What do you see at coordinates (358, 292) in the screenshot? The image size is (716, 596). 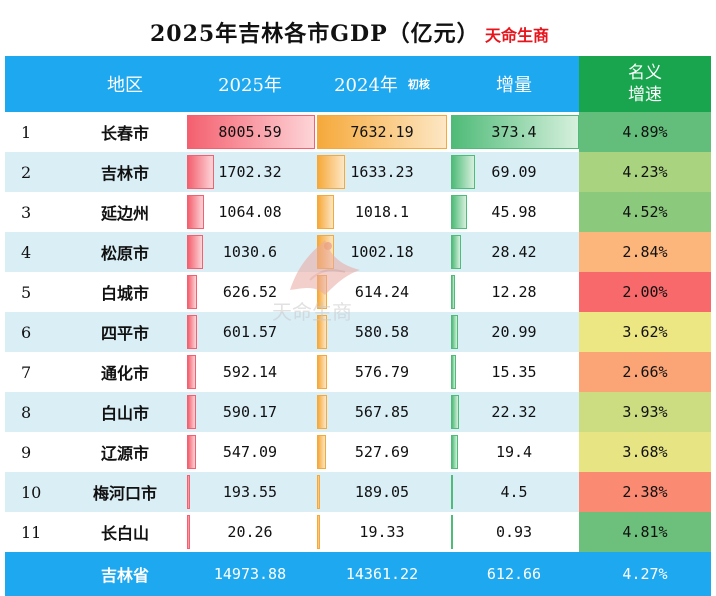 I see `table-row: 5 白城市 626.52 614.24 12.28 2.00%` at bounding box center [358, 292].